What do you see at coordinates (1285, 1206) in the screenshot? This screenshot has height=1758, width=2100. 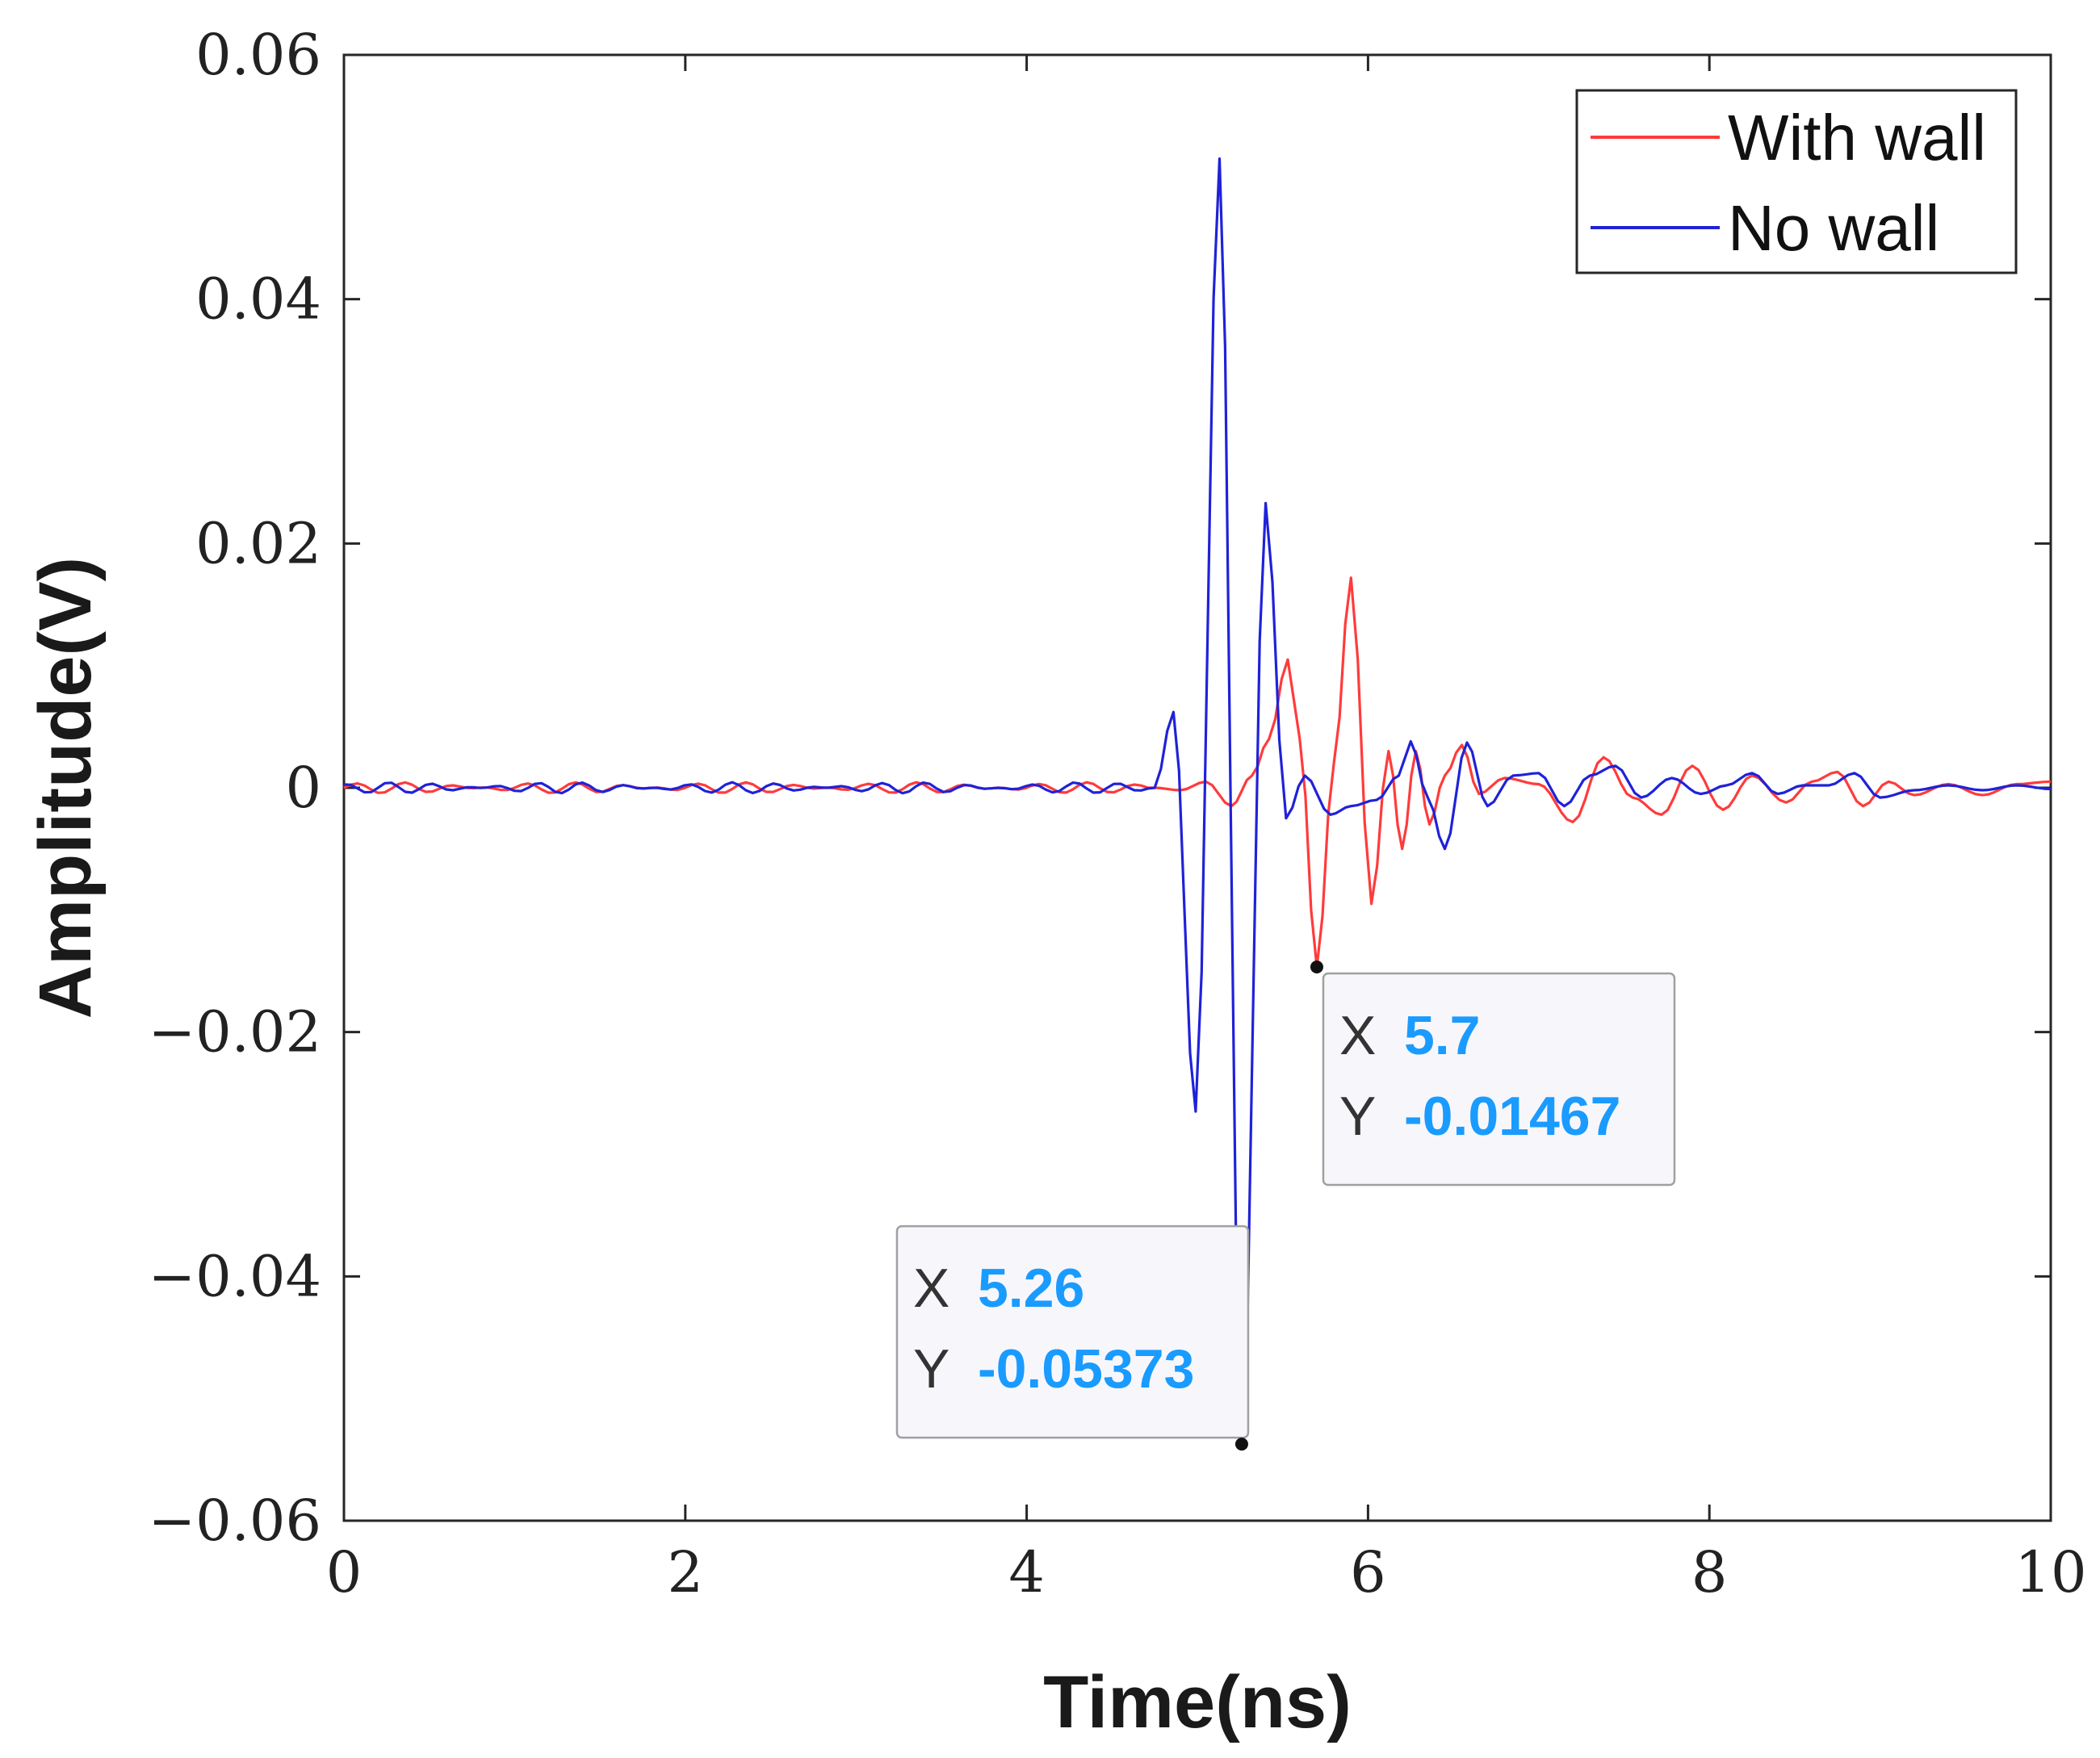 I see `datatip-layer: X 5.7 Y -0.01467 X 5.26 Y -0.05373` at bounding box center [1285, 1206].